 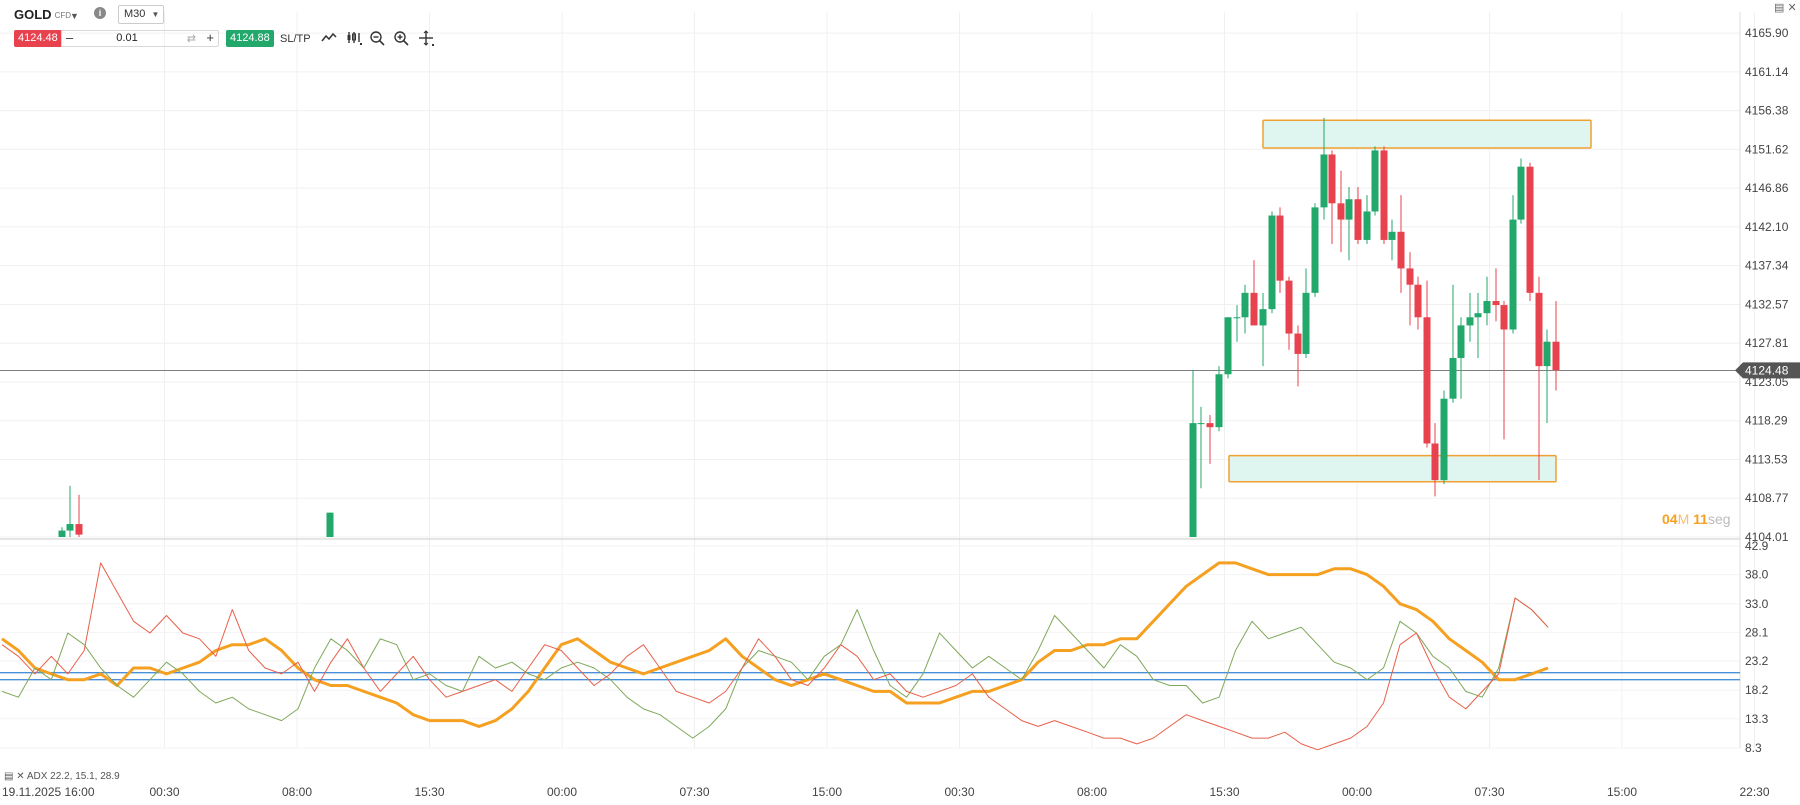 I want to click on symbol-type: CFD, so click(x=63, y=15).